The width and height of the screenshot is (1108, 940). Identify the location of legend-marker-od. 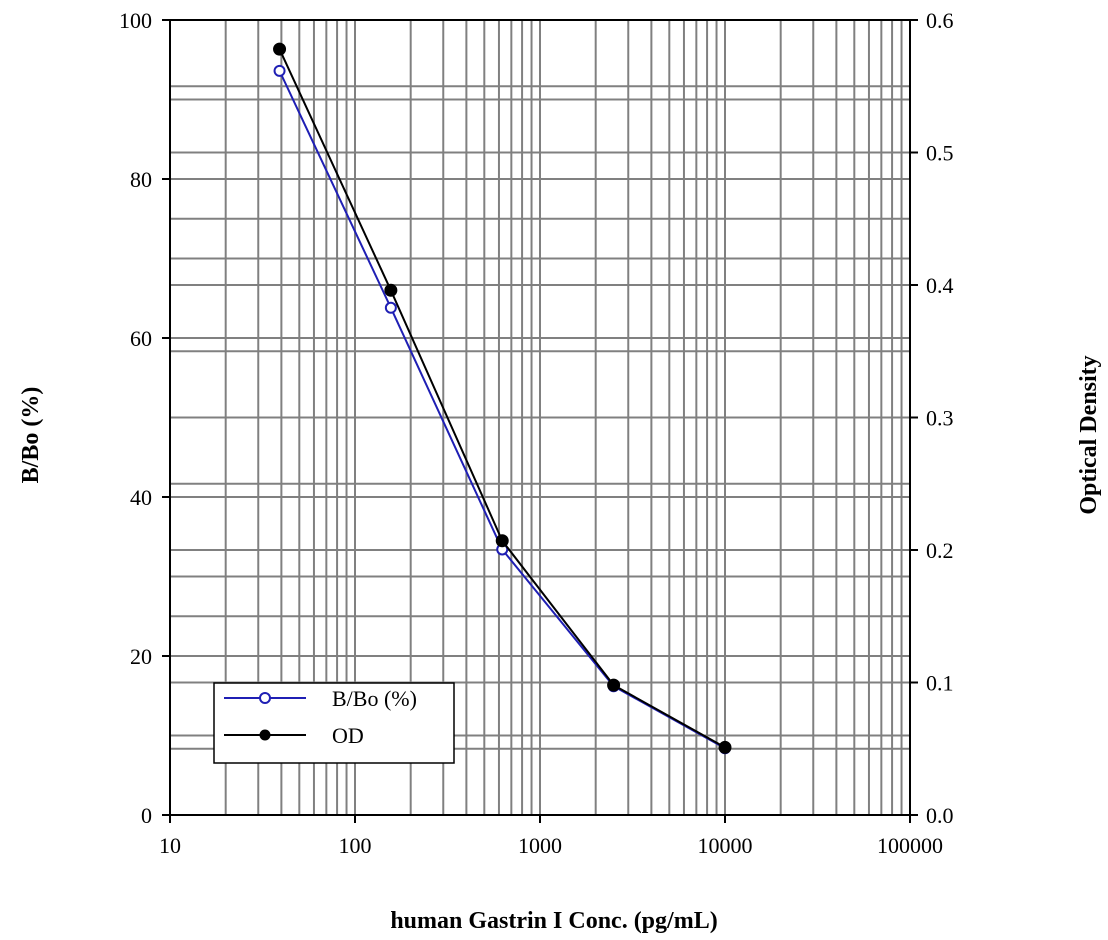
(265, 735).